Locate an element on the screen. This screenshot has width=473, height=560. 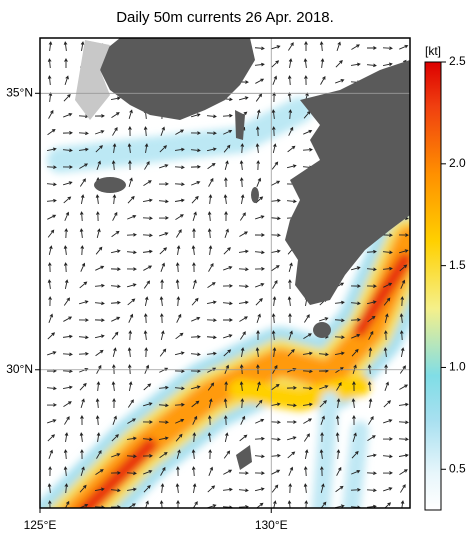
jeju is located at coordinates (110, 185).